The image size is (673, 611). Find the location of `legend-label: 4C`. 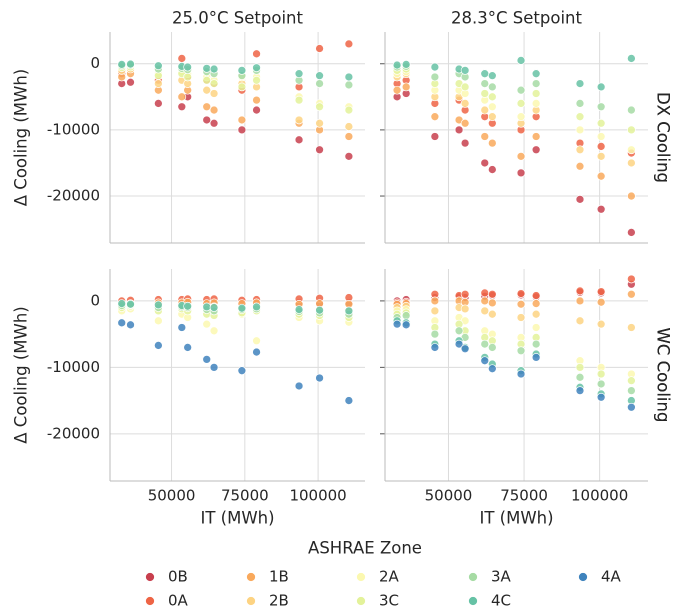

legend-label: 4C is located at coordinates (501, 601).